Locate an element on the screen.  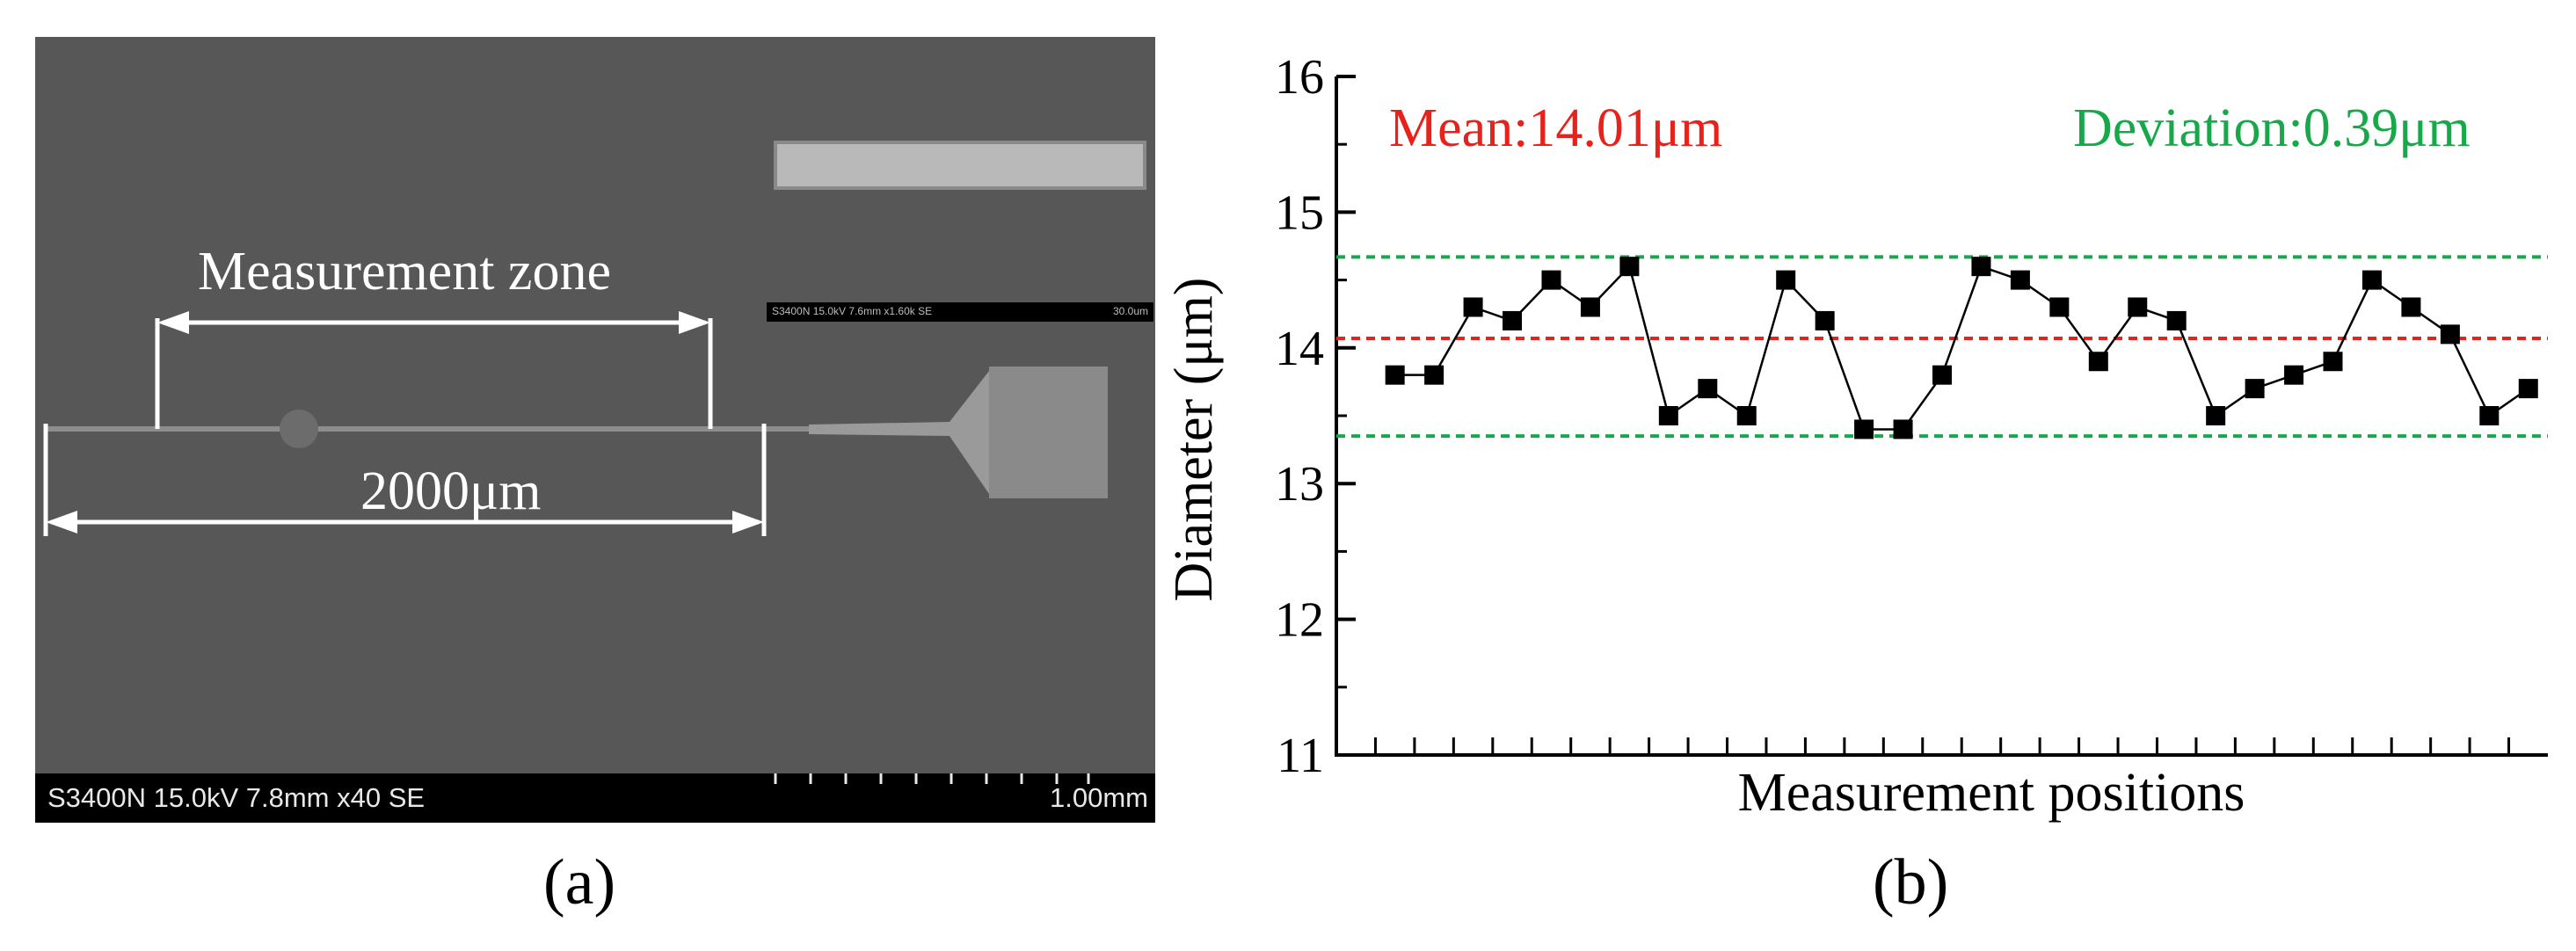
deviation-annotation: Deviation:0.39μm is located at coordinates (2271, 128).